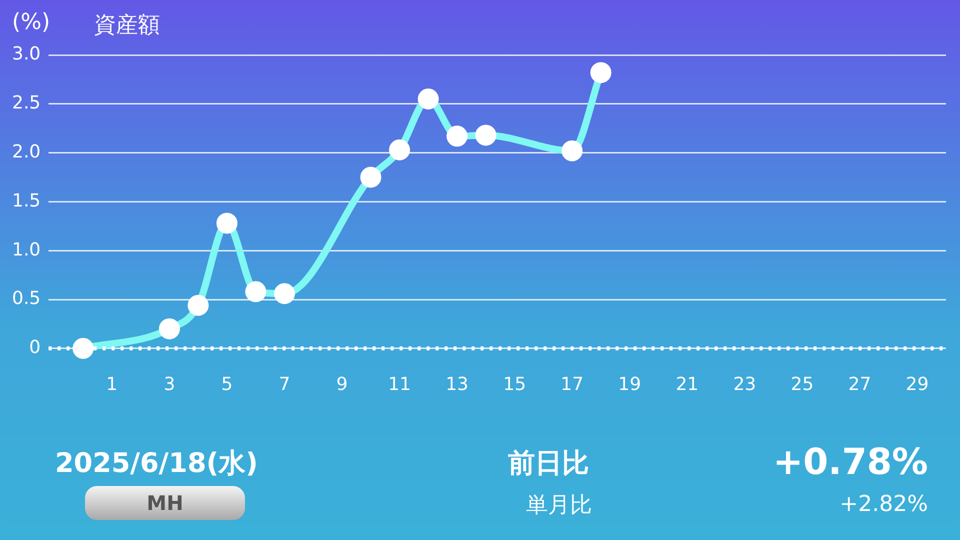 The image size is (960, 540). Describe the element at coordinates (457, 384) in the screenshot. I see `x-tick-label: 13` at that location.